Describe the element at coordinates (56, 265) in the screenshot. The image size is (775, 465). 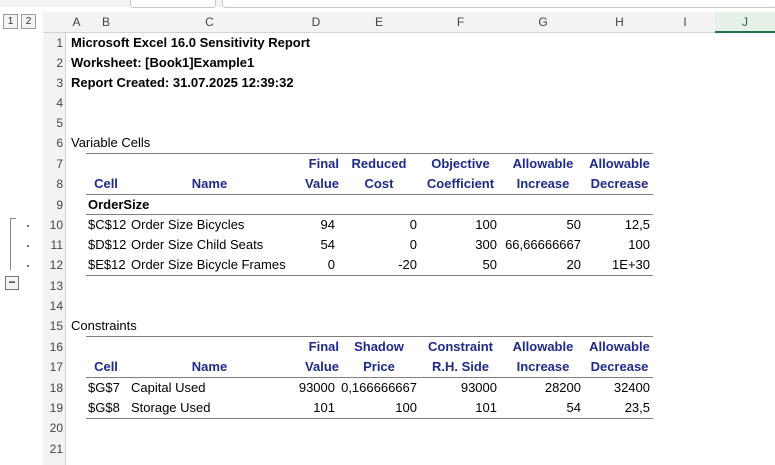
I see `row-header-12: 12` at that location.